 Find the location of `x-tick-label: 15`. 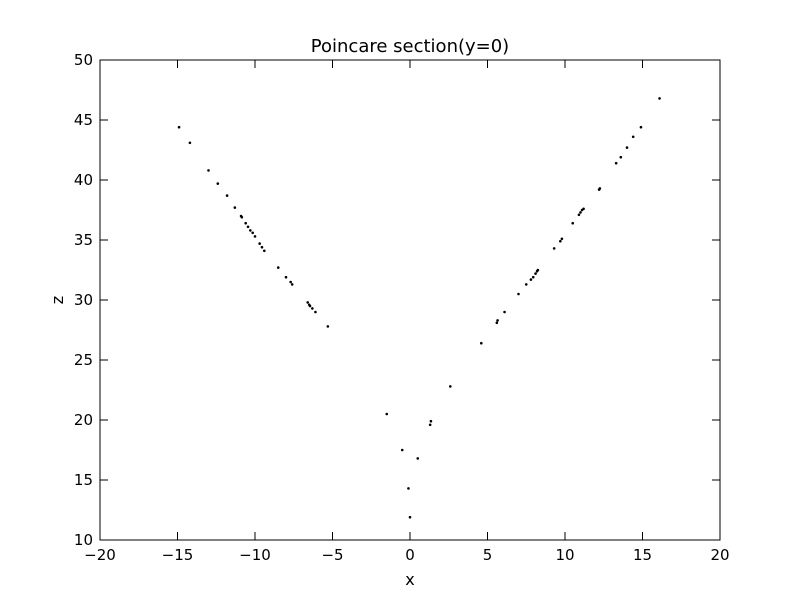

x-tick-label: 15 is located at coordinates (642, 555).